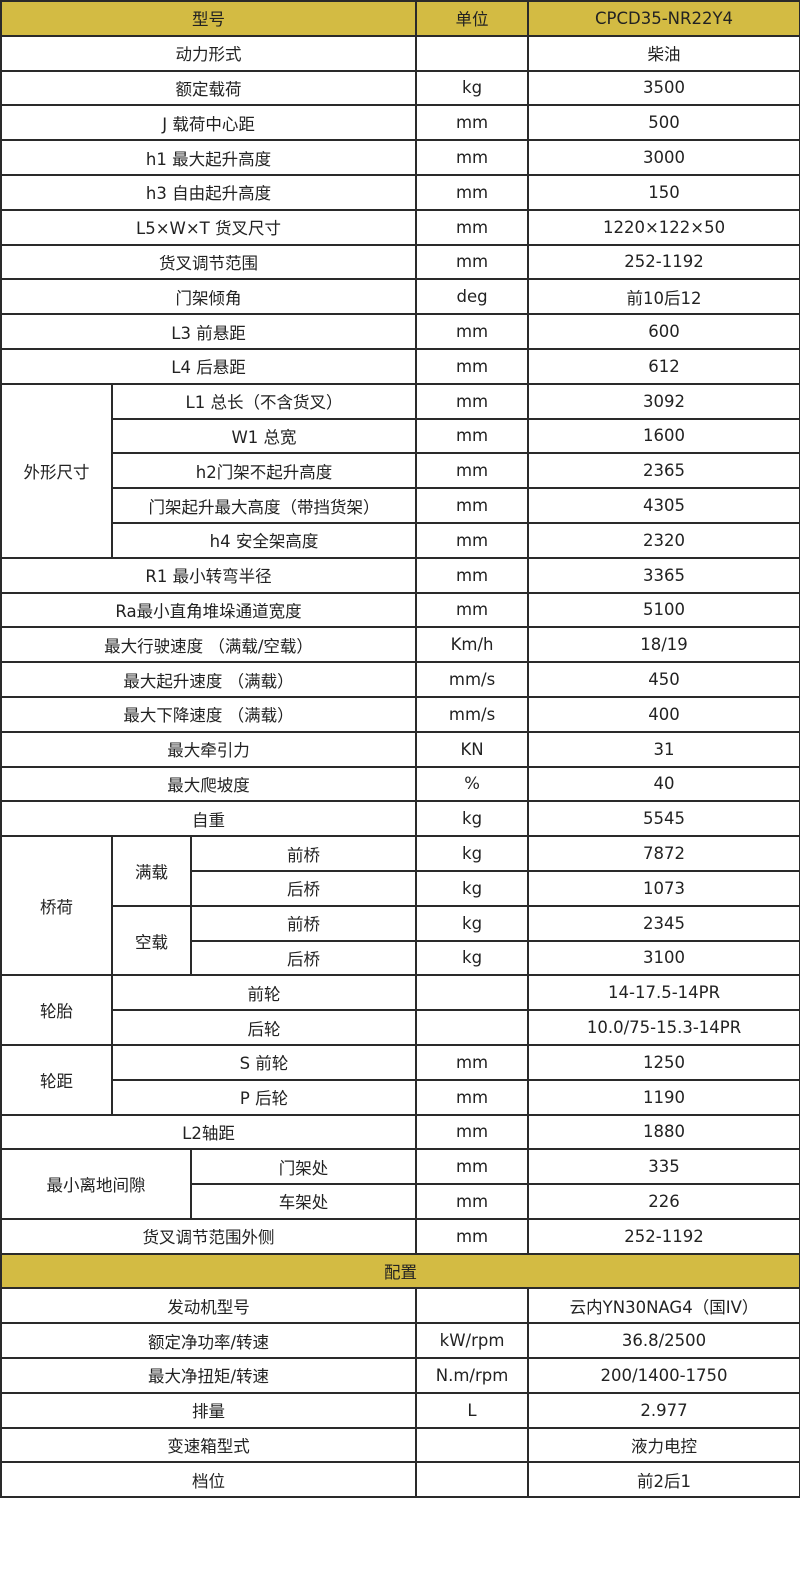  I want to click on table-row: L4 后悬距 mm 612, so click(400, 366).